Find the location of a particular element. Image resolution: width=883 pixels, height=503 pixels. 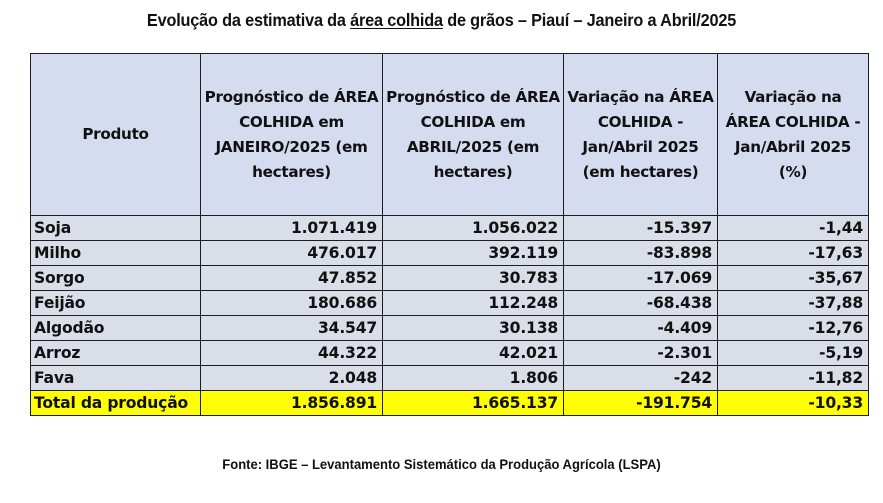

cell-variacao-pct-total: -10,33 is located at coordinates (793, 403).